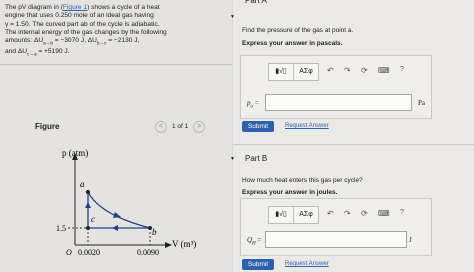 The width and height of the screenshot is (474, 272). Describe the element at coordinates (119, 210) in the screenshot. I see `path-ab` at that location.